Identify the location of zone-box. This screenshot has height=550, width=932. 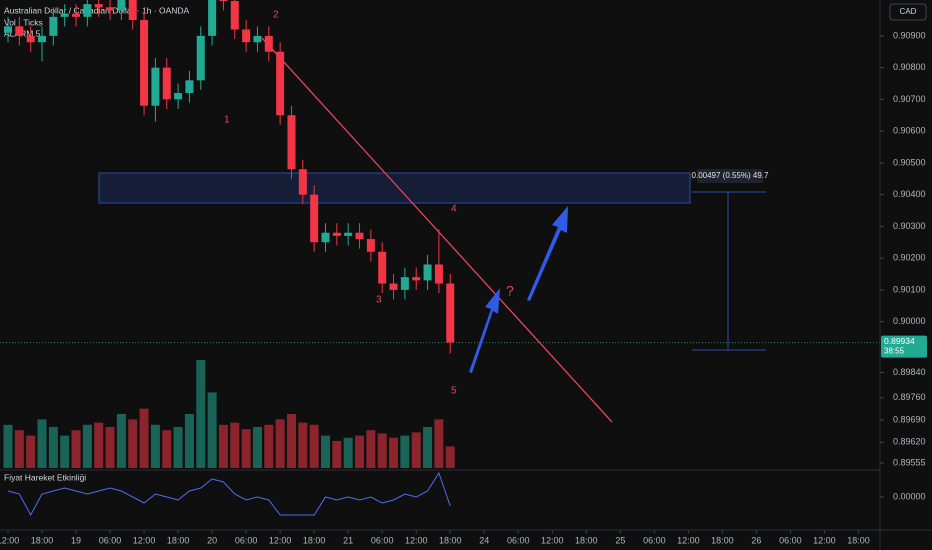
(394, 188).